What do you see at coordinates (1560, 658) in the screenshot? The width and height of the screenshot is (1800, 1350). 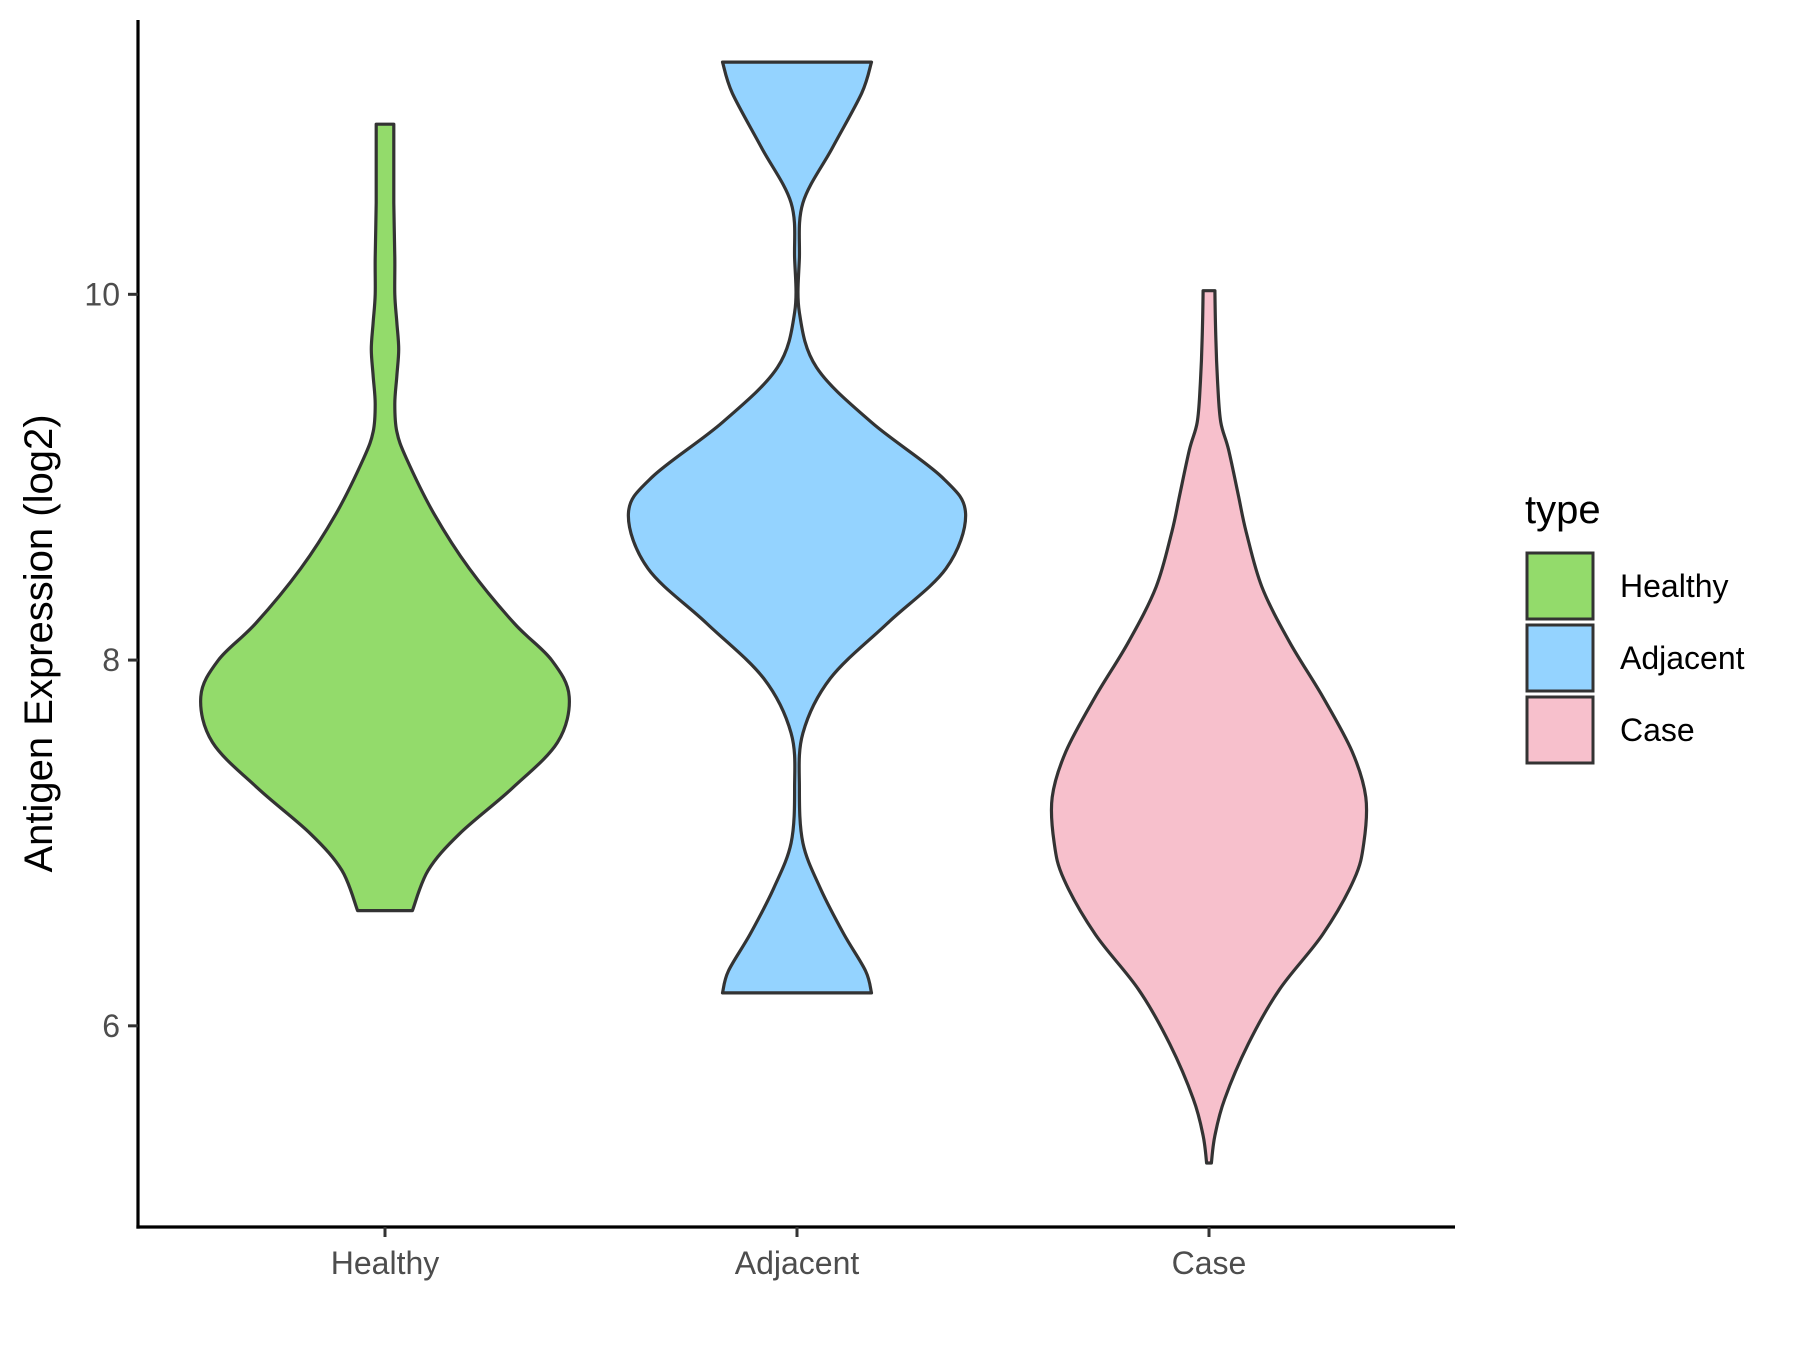 I see `legend-swatch-adjacent` at bounding box center [1560, 658].